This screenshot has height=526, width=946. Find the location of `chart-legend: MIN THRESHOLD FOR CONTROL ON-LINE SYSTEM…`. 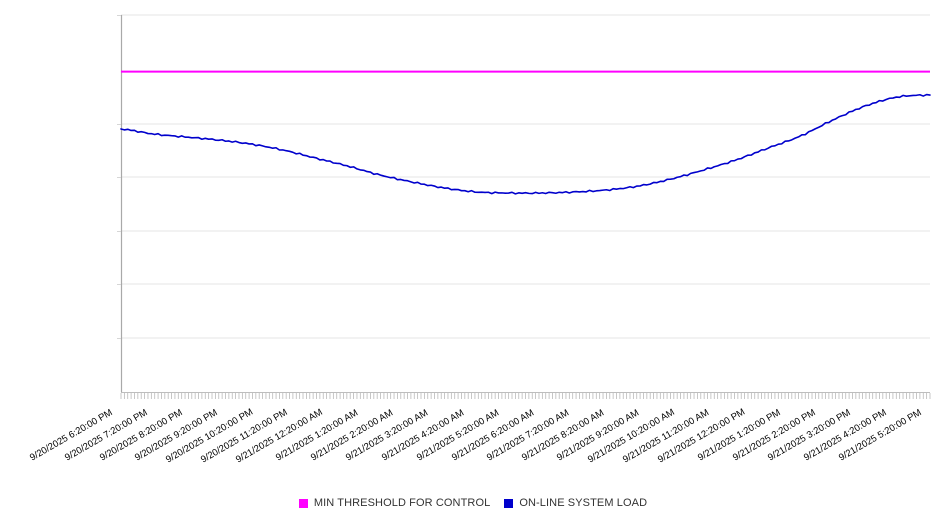

chart-legend: MIN THRESHOLD FOR CONTROL ON-LINE SYSTEM… is located at coordinates (473, 503).